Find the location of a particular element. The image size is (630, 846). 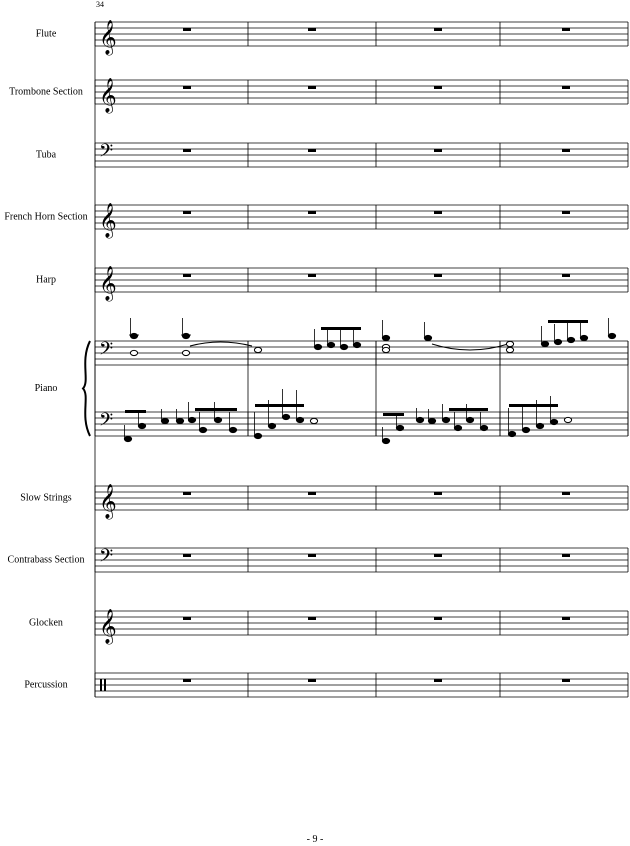

staff-label: Glocken is located at coordinates (46, 622).